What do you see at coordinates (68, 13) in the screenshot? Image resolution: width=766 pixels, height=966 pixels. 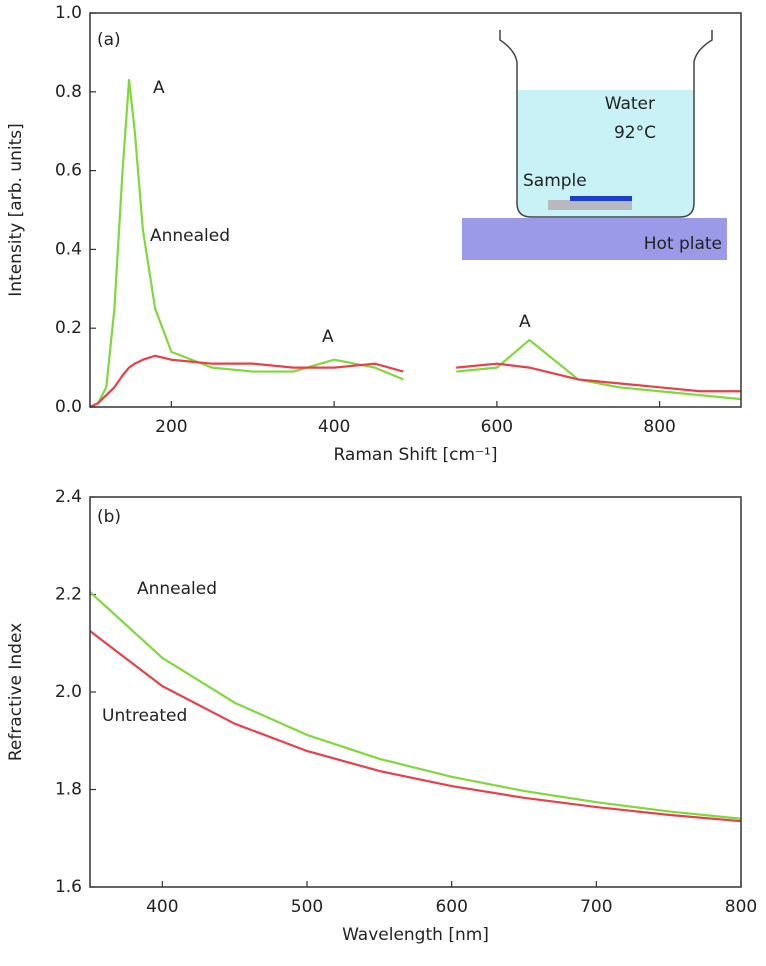 I see `y-tick-label: 1.0` at bounding box center [68, 13].